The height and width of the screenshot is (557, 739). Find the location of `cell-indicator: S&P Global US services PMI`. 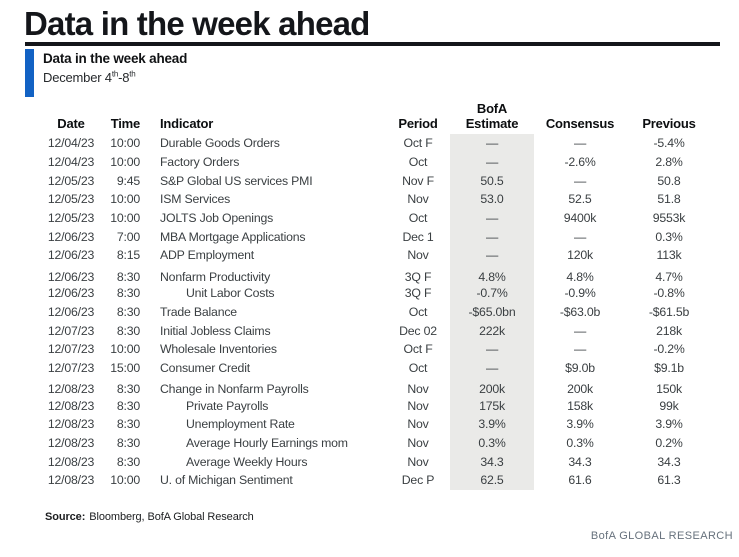

cell-indicator: S&P Global US services PMI is located at coordinates (236, 180).